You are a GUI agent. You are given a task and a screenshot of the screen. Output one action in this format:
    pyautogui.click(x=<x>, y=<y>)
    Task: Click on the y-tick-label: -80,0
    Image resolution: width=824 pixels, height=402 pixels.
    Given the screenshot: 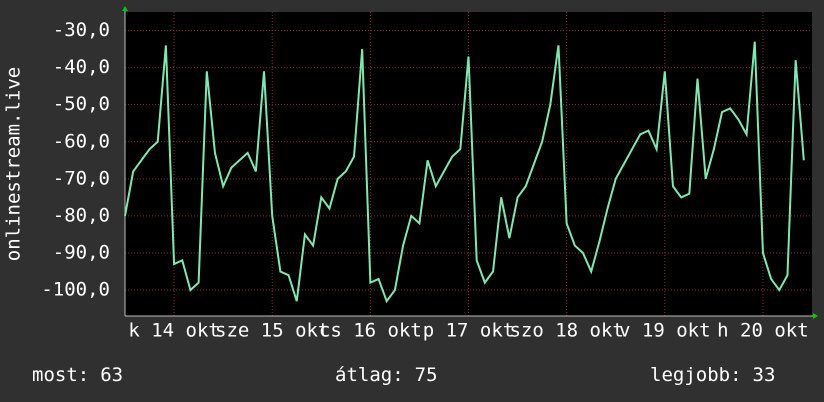 What is the action you would take?
    pyautogui.click(x=81, y=215)
    